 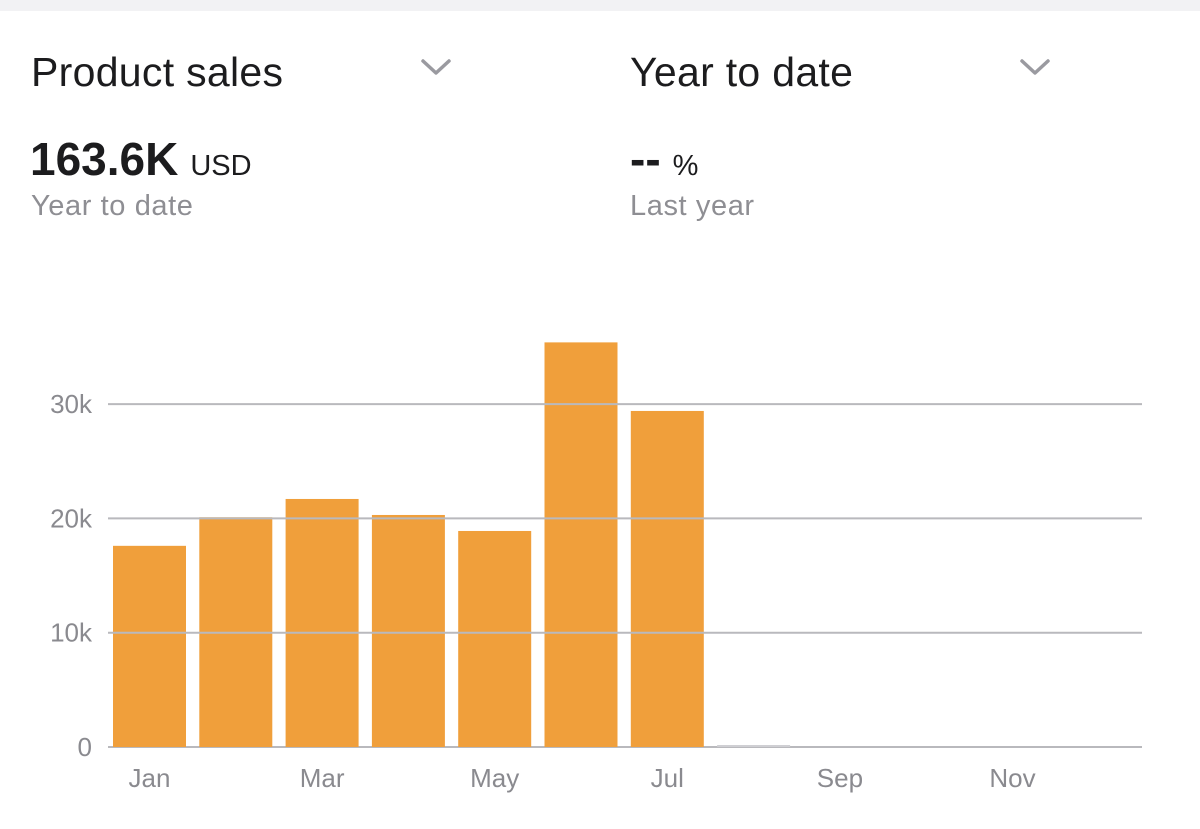 I want to click on bar-jun, so click(x=581, y=544).